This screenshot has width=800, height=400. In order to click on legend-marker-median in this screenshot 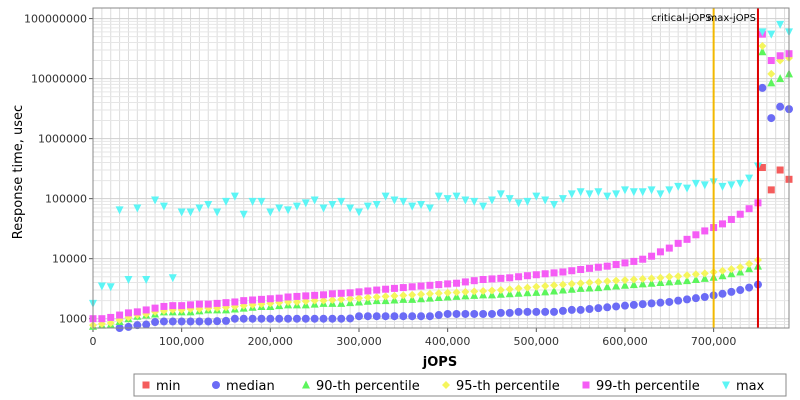, I will do `click(216, 385)`.